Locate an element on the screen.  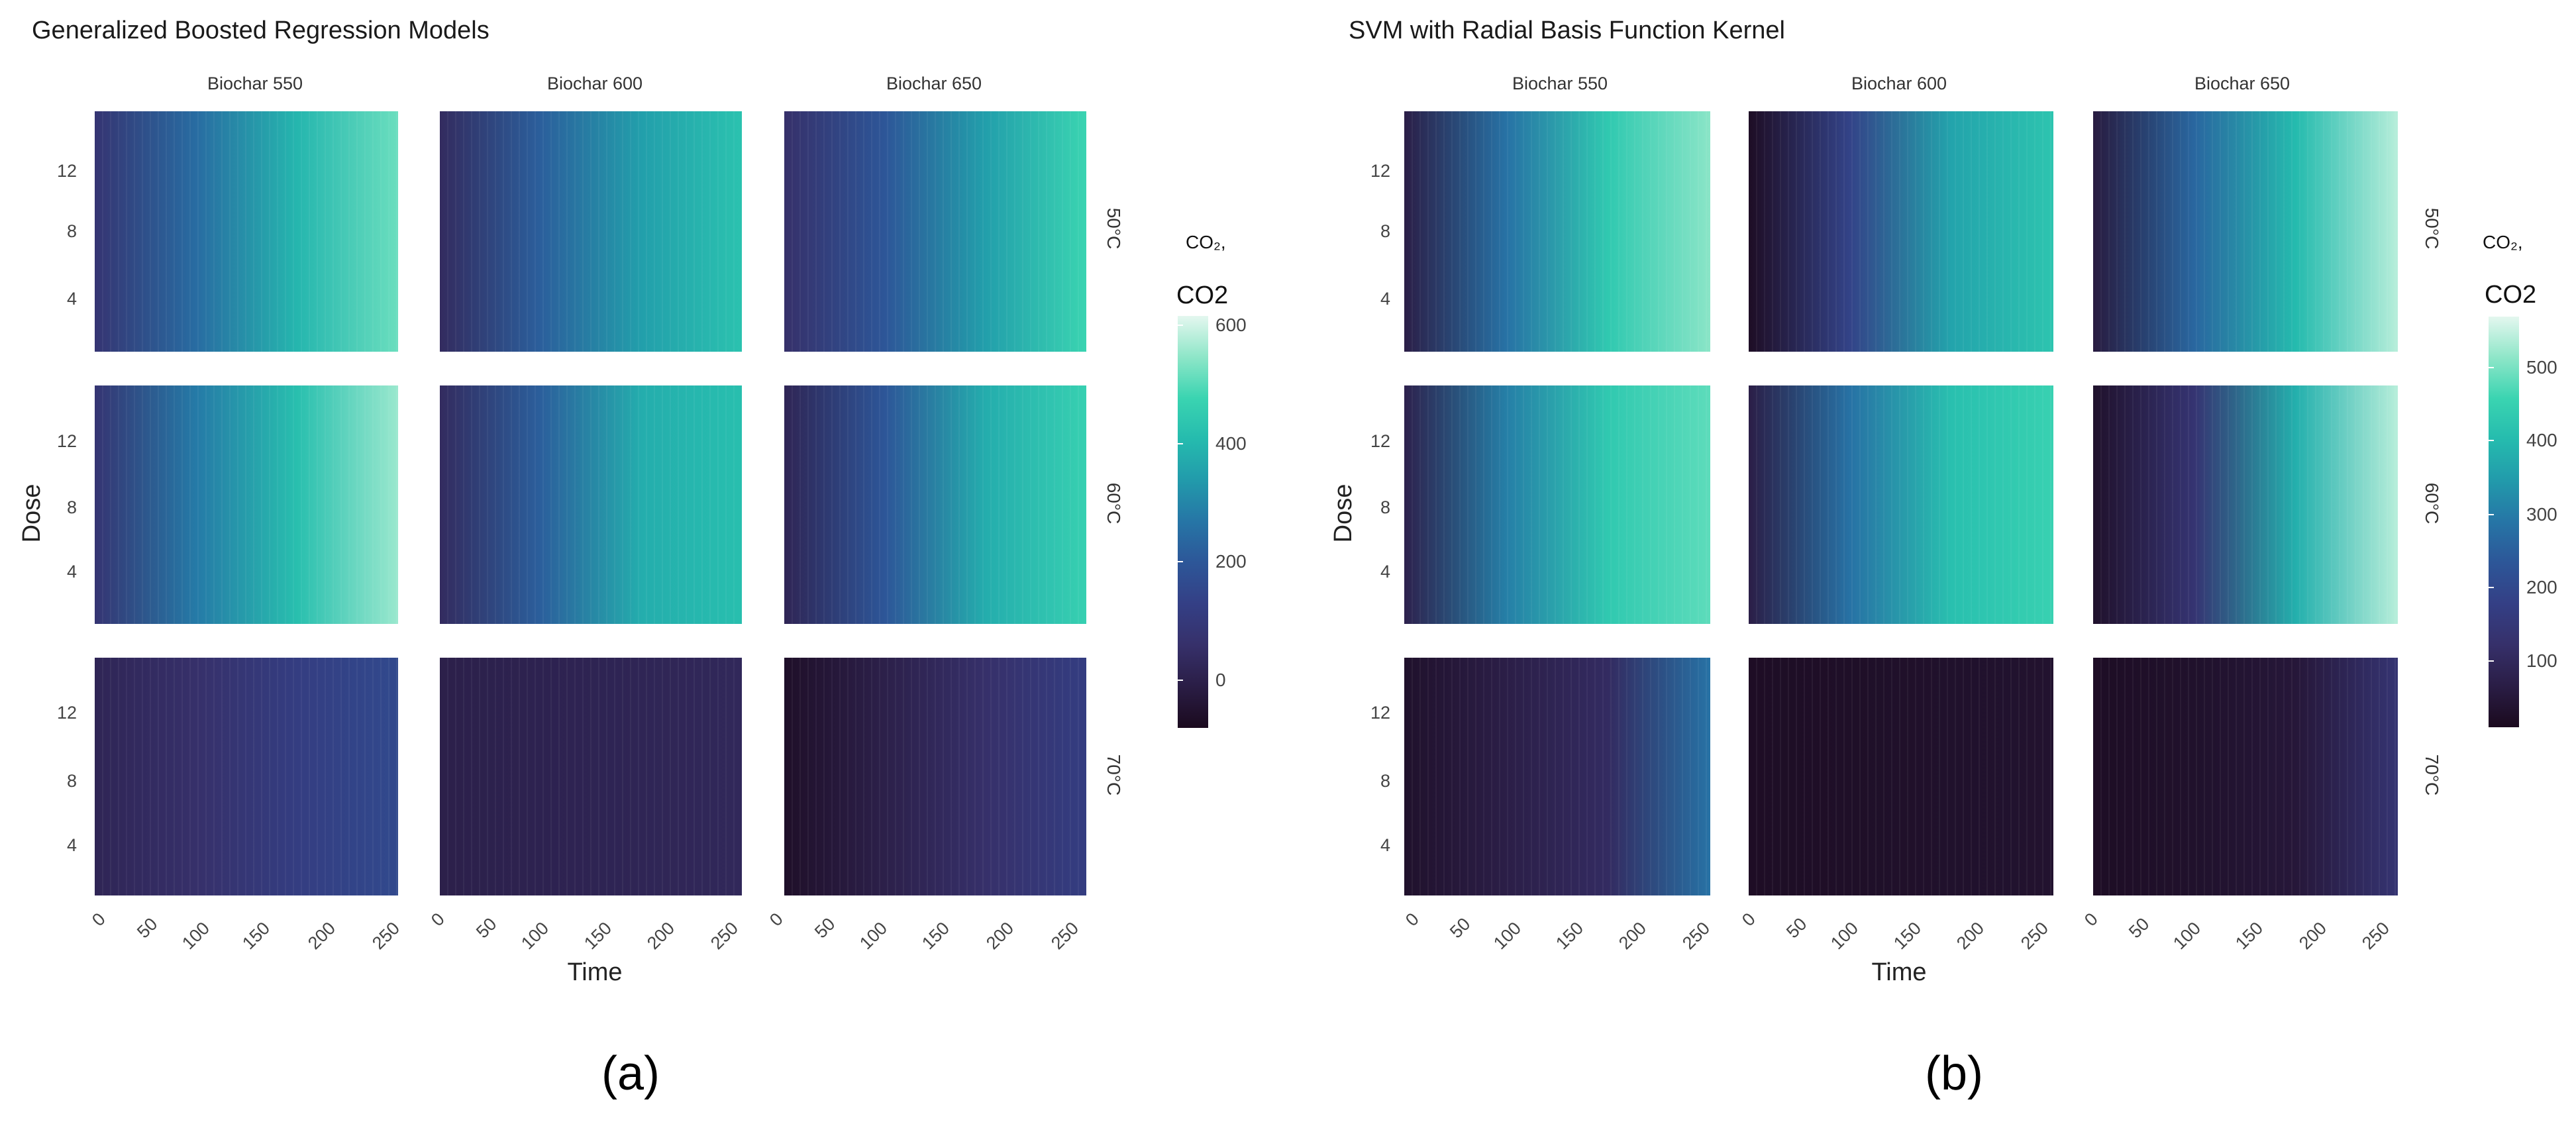
panel-b-y-axis-title: Dose is located at coordinates (1343, 513).